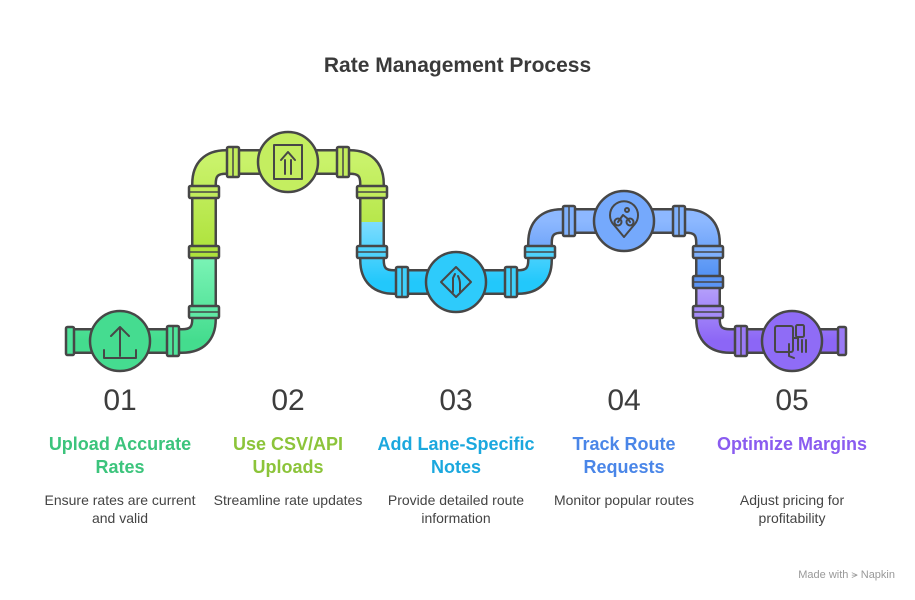 This screenshot has height=600, width=915. Describe the element at coordinates (120, 400) in the screenshot. I see `step-number: 01` at that location.